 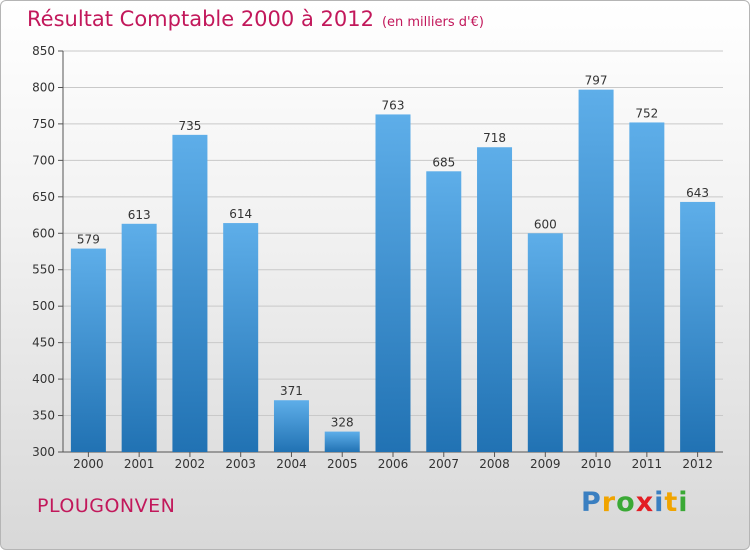 I want to click on bar-2005, so click(x=342, y=441).